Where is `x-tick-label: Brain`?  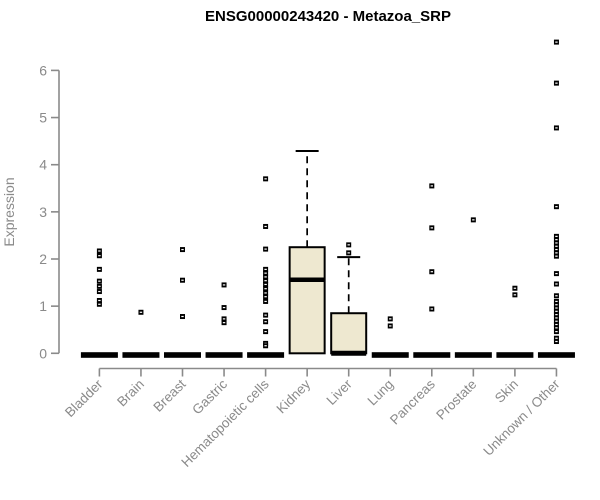 x-tick-label: Brain is located at coordinates (130, 393).